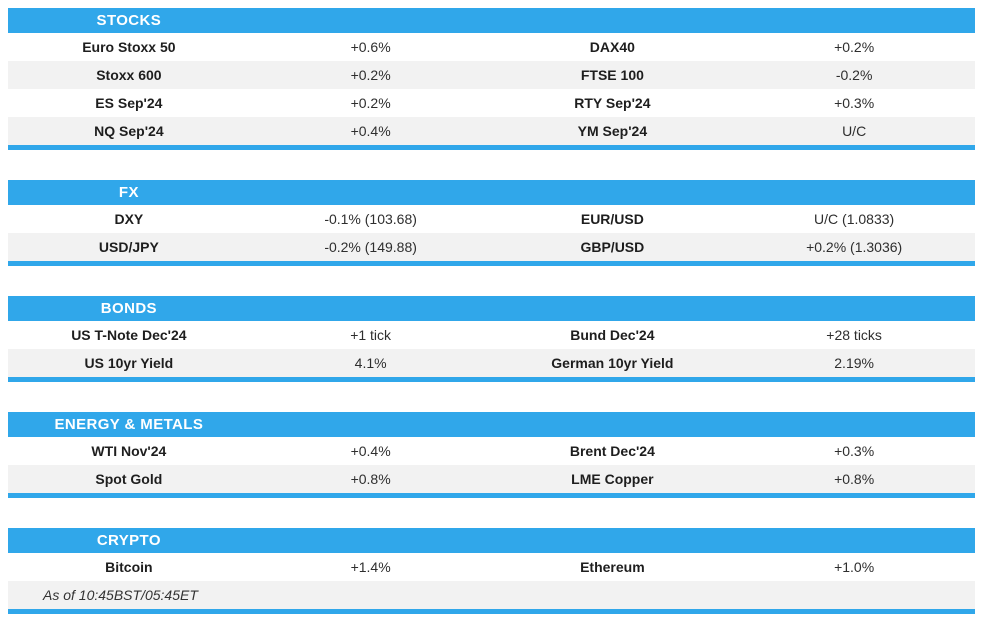 This screenshot has height=627, width=981. I want to click on section-title: ENERGY & METALS, so click(129, 424).